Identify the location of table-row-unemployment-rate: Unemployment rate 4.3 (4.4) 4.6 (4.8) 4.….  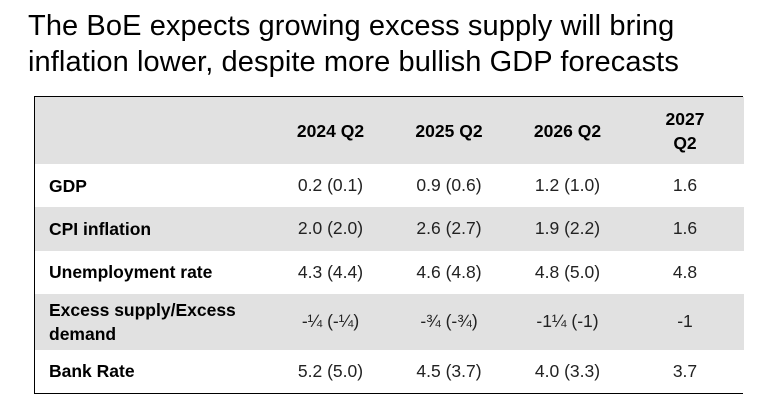
(389, 272).